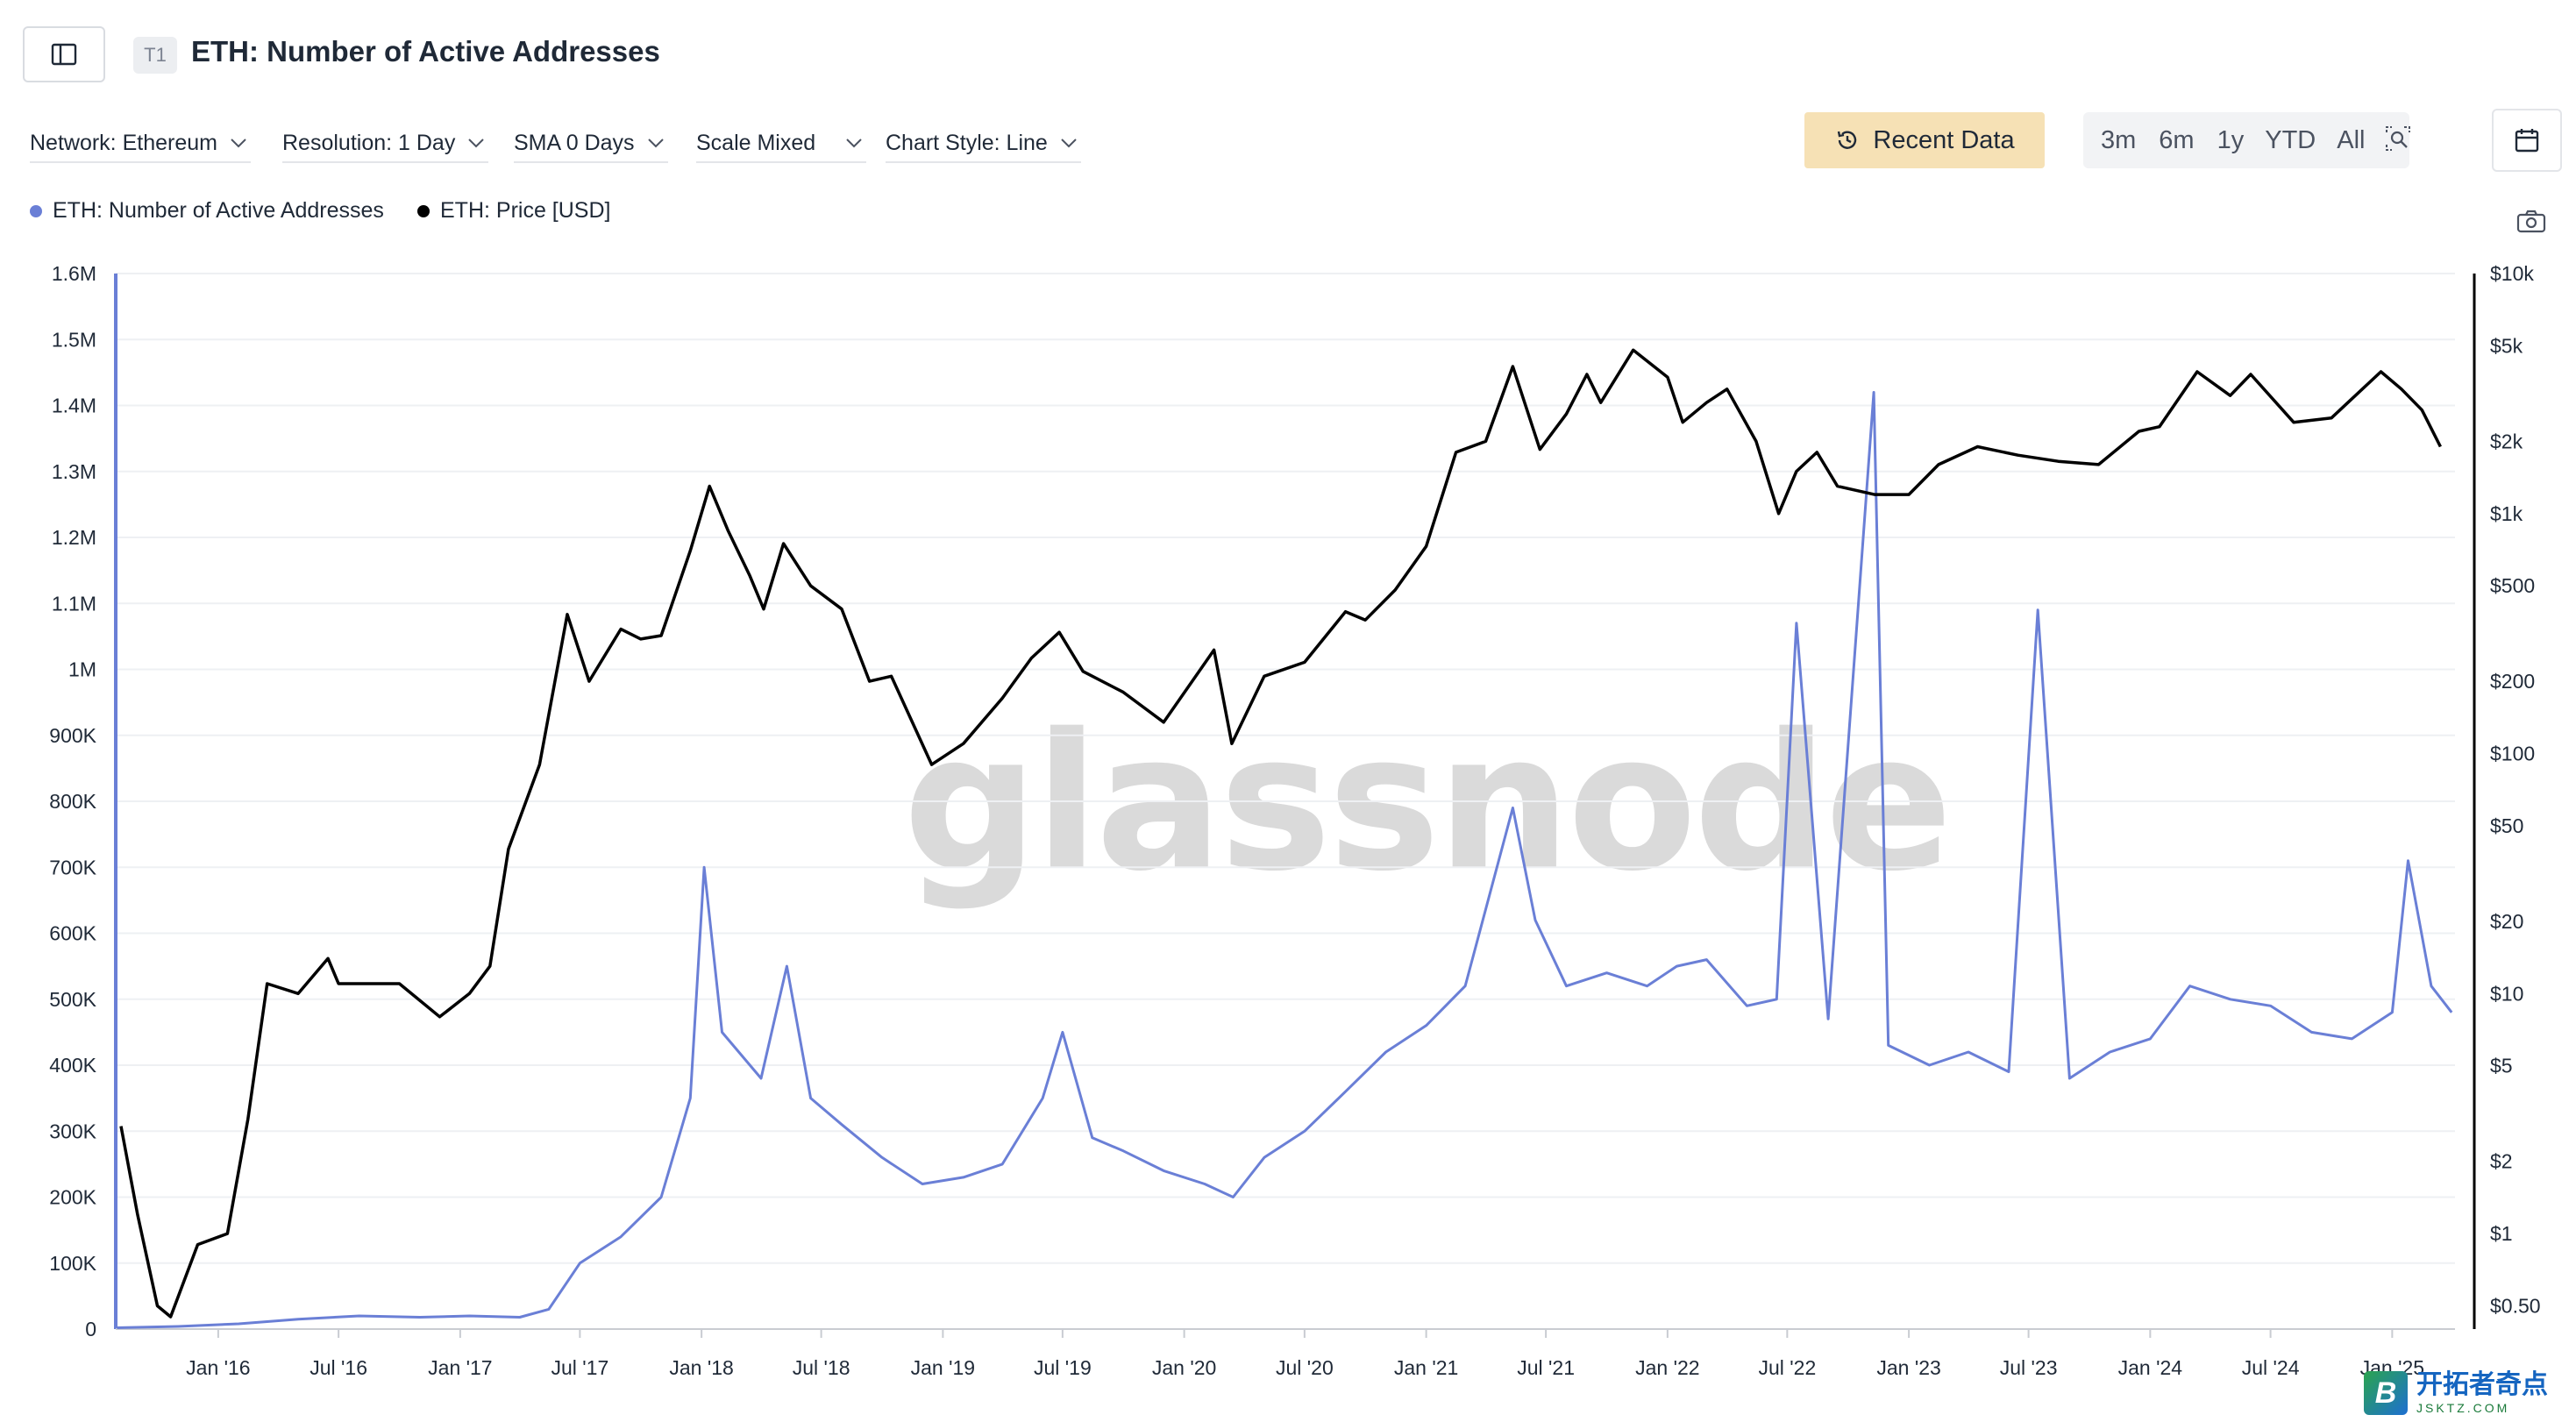  Describe the element at coordinates (2531, 221) in the screenshot. I see `camera-icon` at that location.